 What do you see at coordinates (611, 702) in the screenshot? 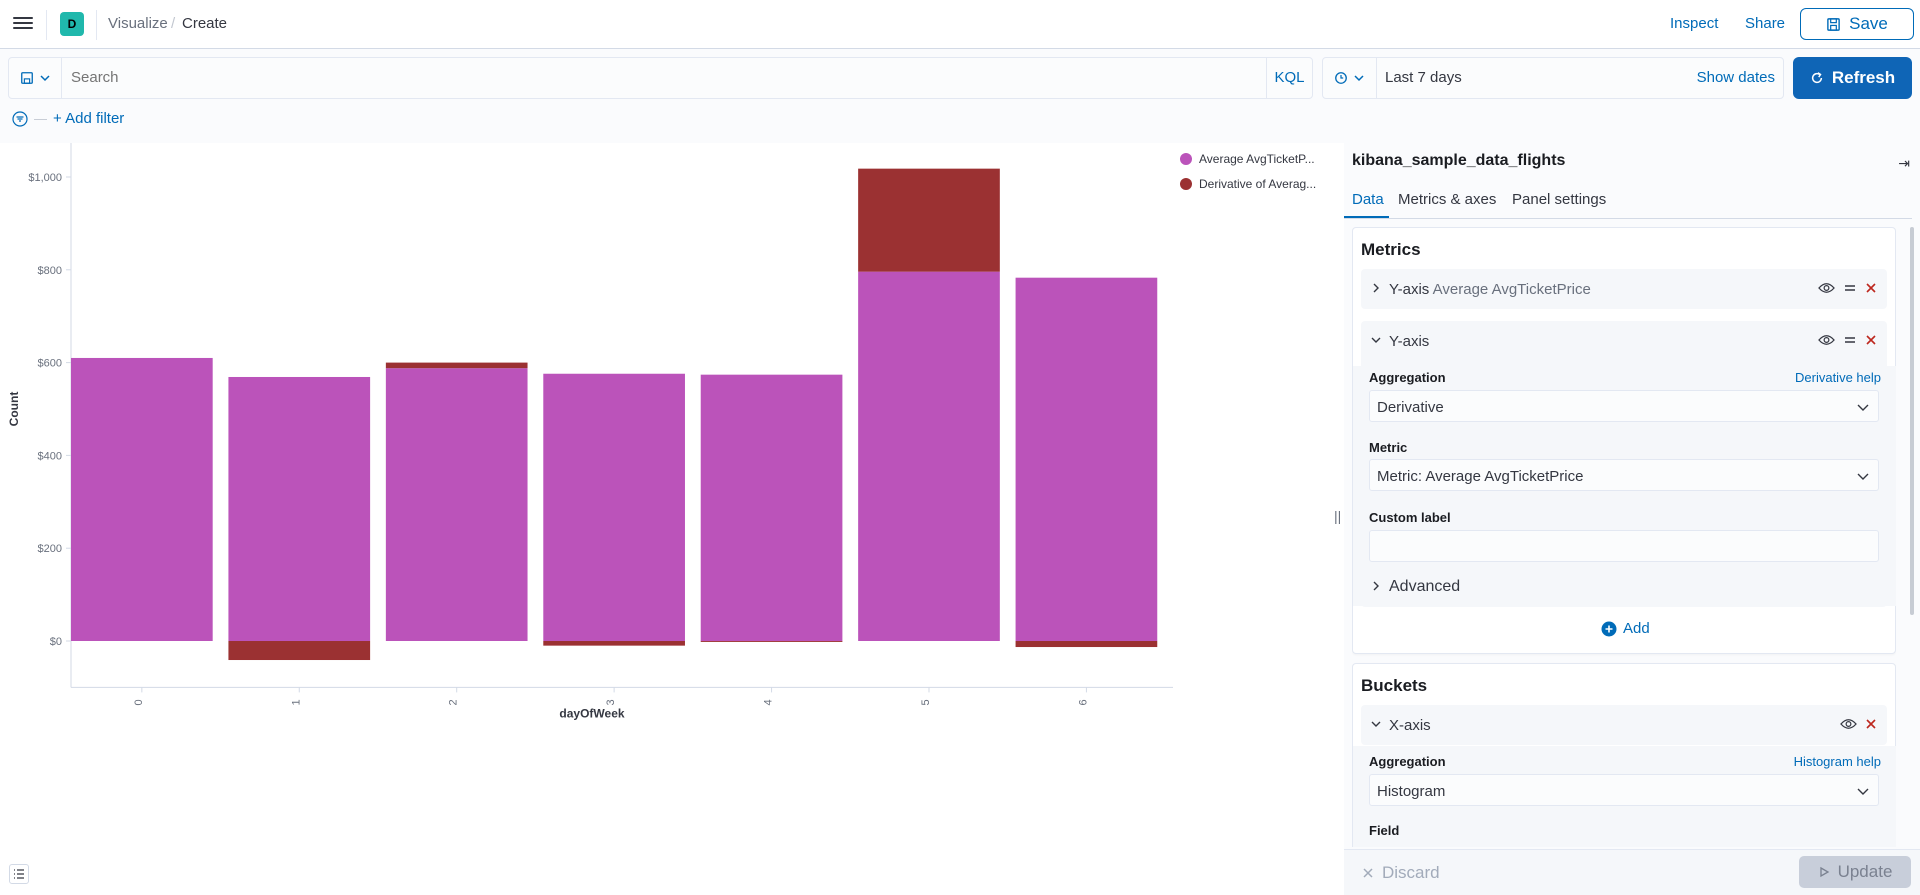
I see `x-tick-label: 3` at bounding box center [611, 702].